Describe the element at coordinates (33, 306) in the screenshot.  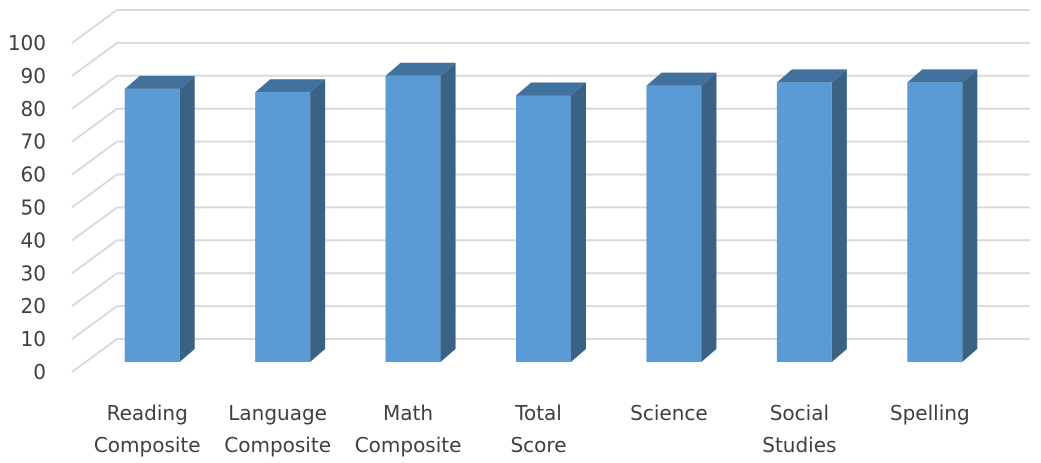
I see `y-tick-label: 20` at that location.